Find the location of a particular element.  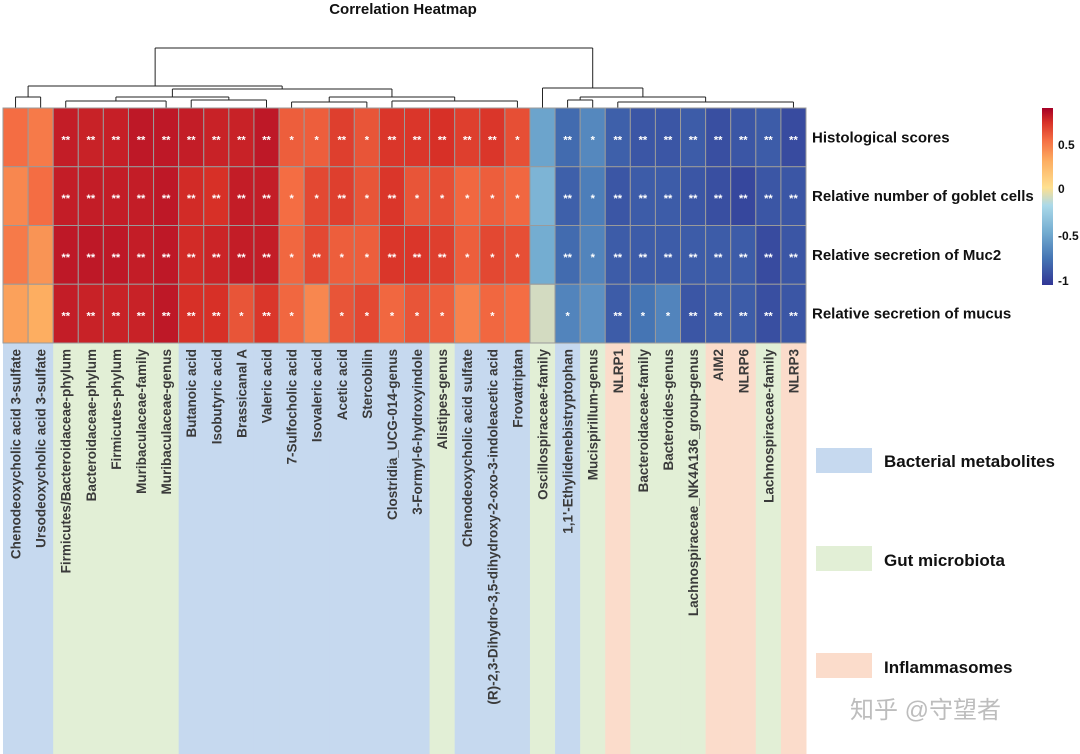

column-label: 3-Formyl-6-hydroxyindole is located at coordinates (417, 432).